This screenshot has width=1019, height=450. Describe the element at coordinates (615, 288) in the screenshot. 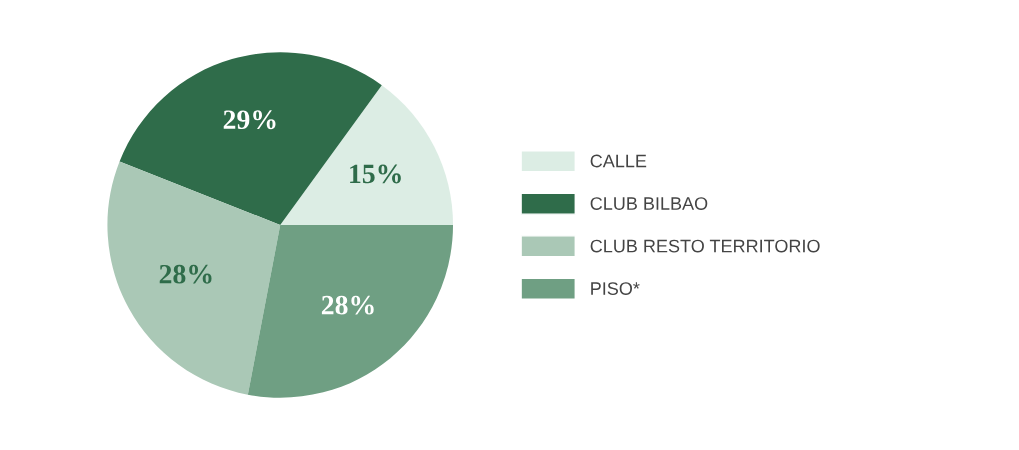

I see `legend-label: PISO*` at that location.